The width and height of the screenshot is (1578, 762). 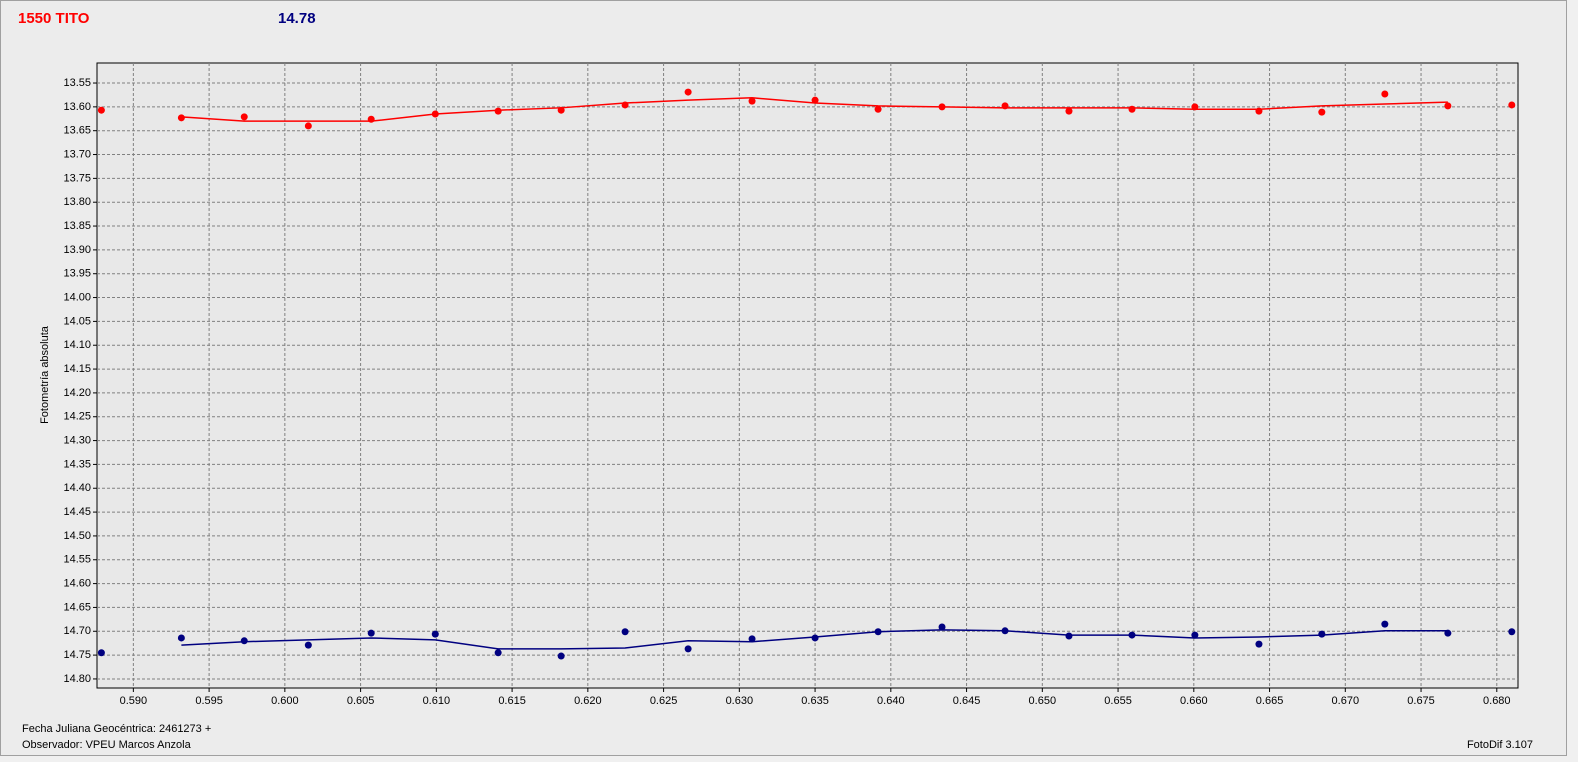 What do you see at coordinates (77, 154) in the screenshot?
I see `y-tick-label: 13.70` at bounding box center [77, 154].